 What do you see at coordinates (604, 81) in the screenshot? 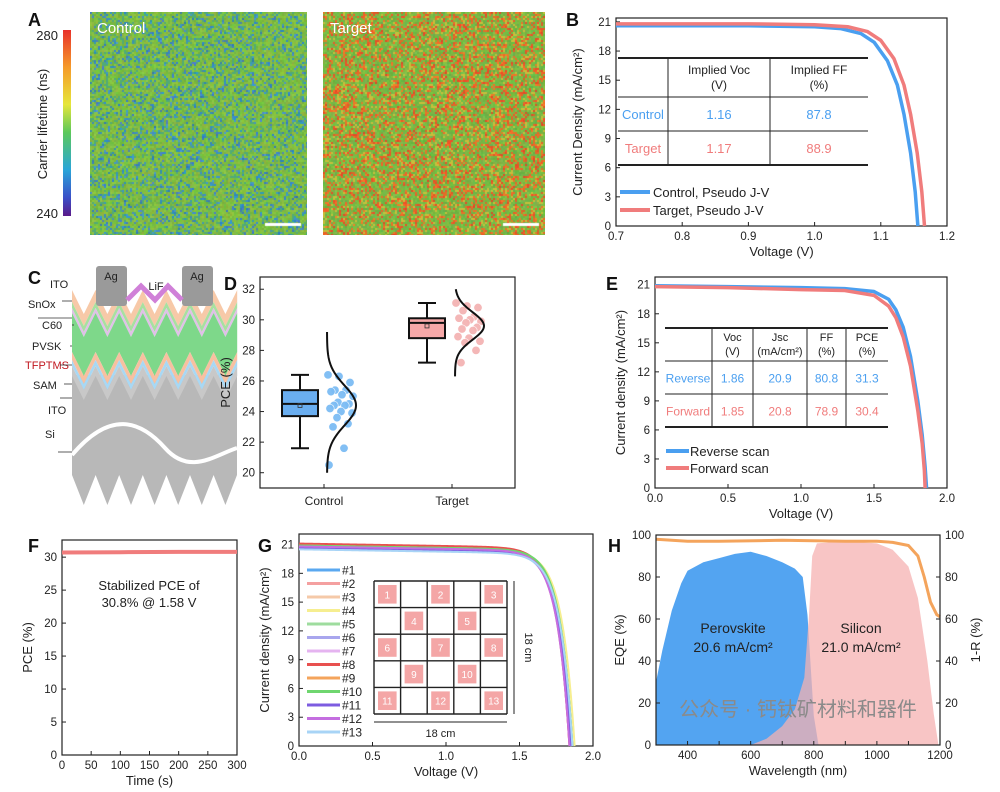
I see `y-tick-label: 15` at bounding box center [604, 81].